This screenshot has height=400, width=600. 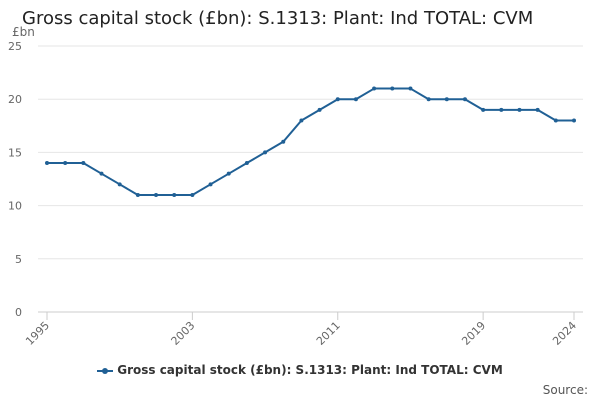 What do you see at coordinates (105, 371) in the screenshot?
I see `legend-marker-icon` at bounding box center [105, 371].